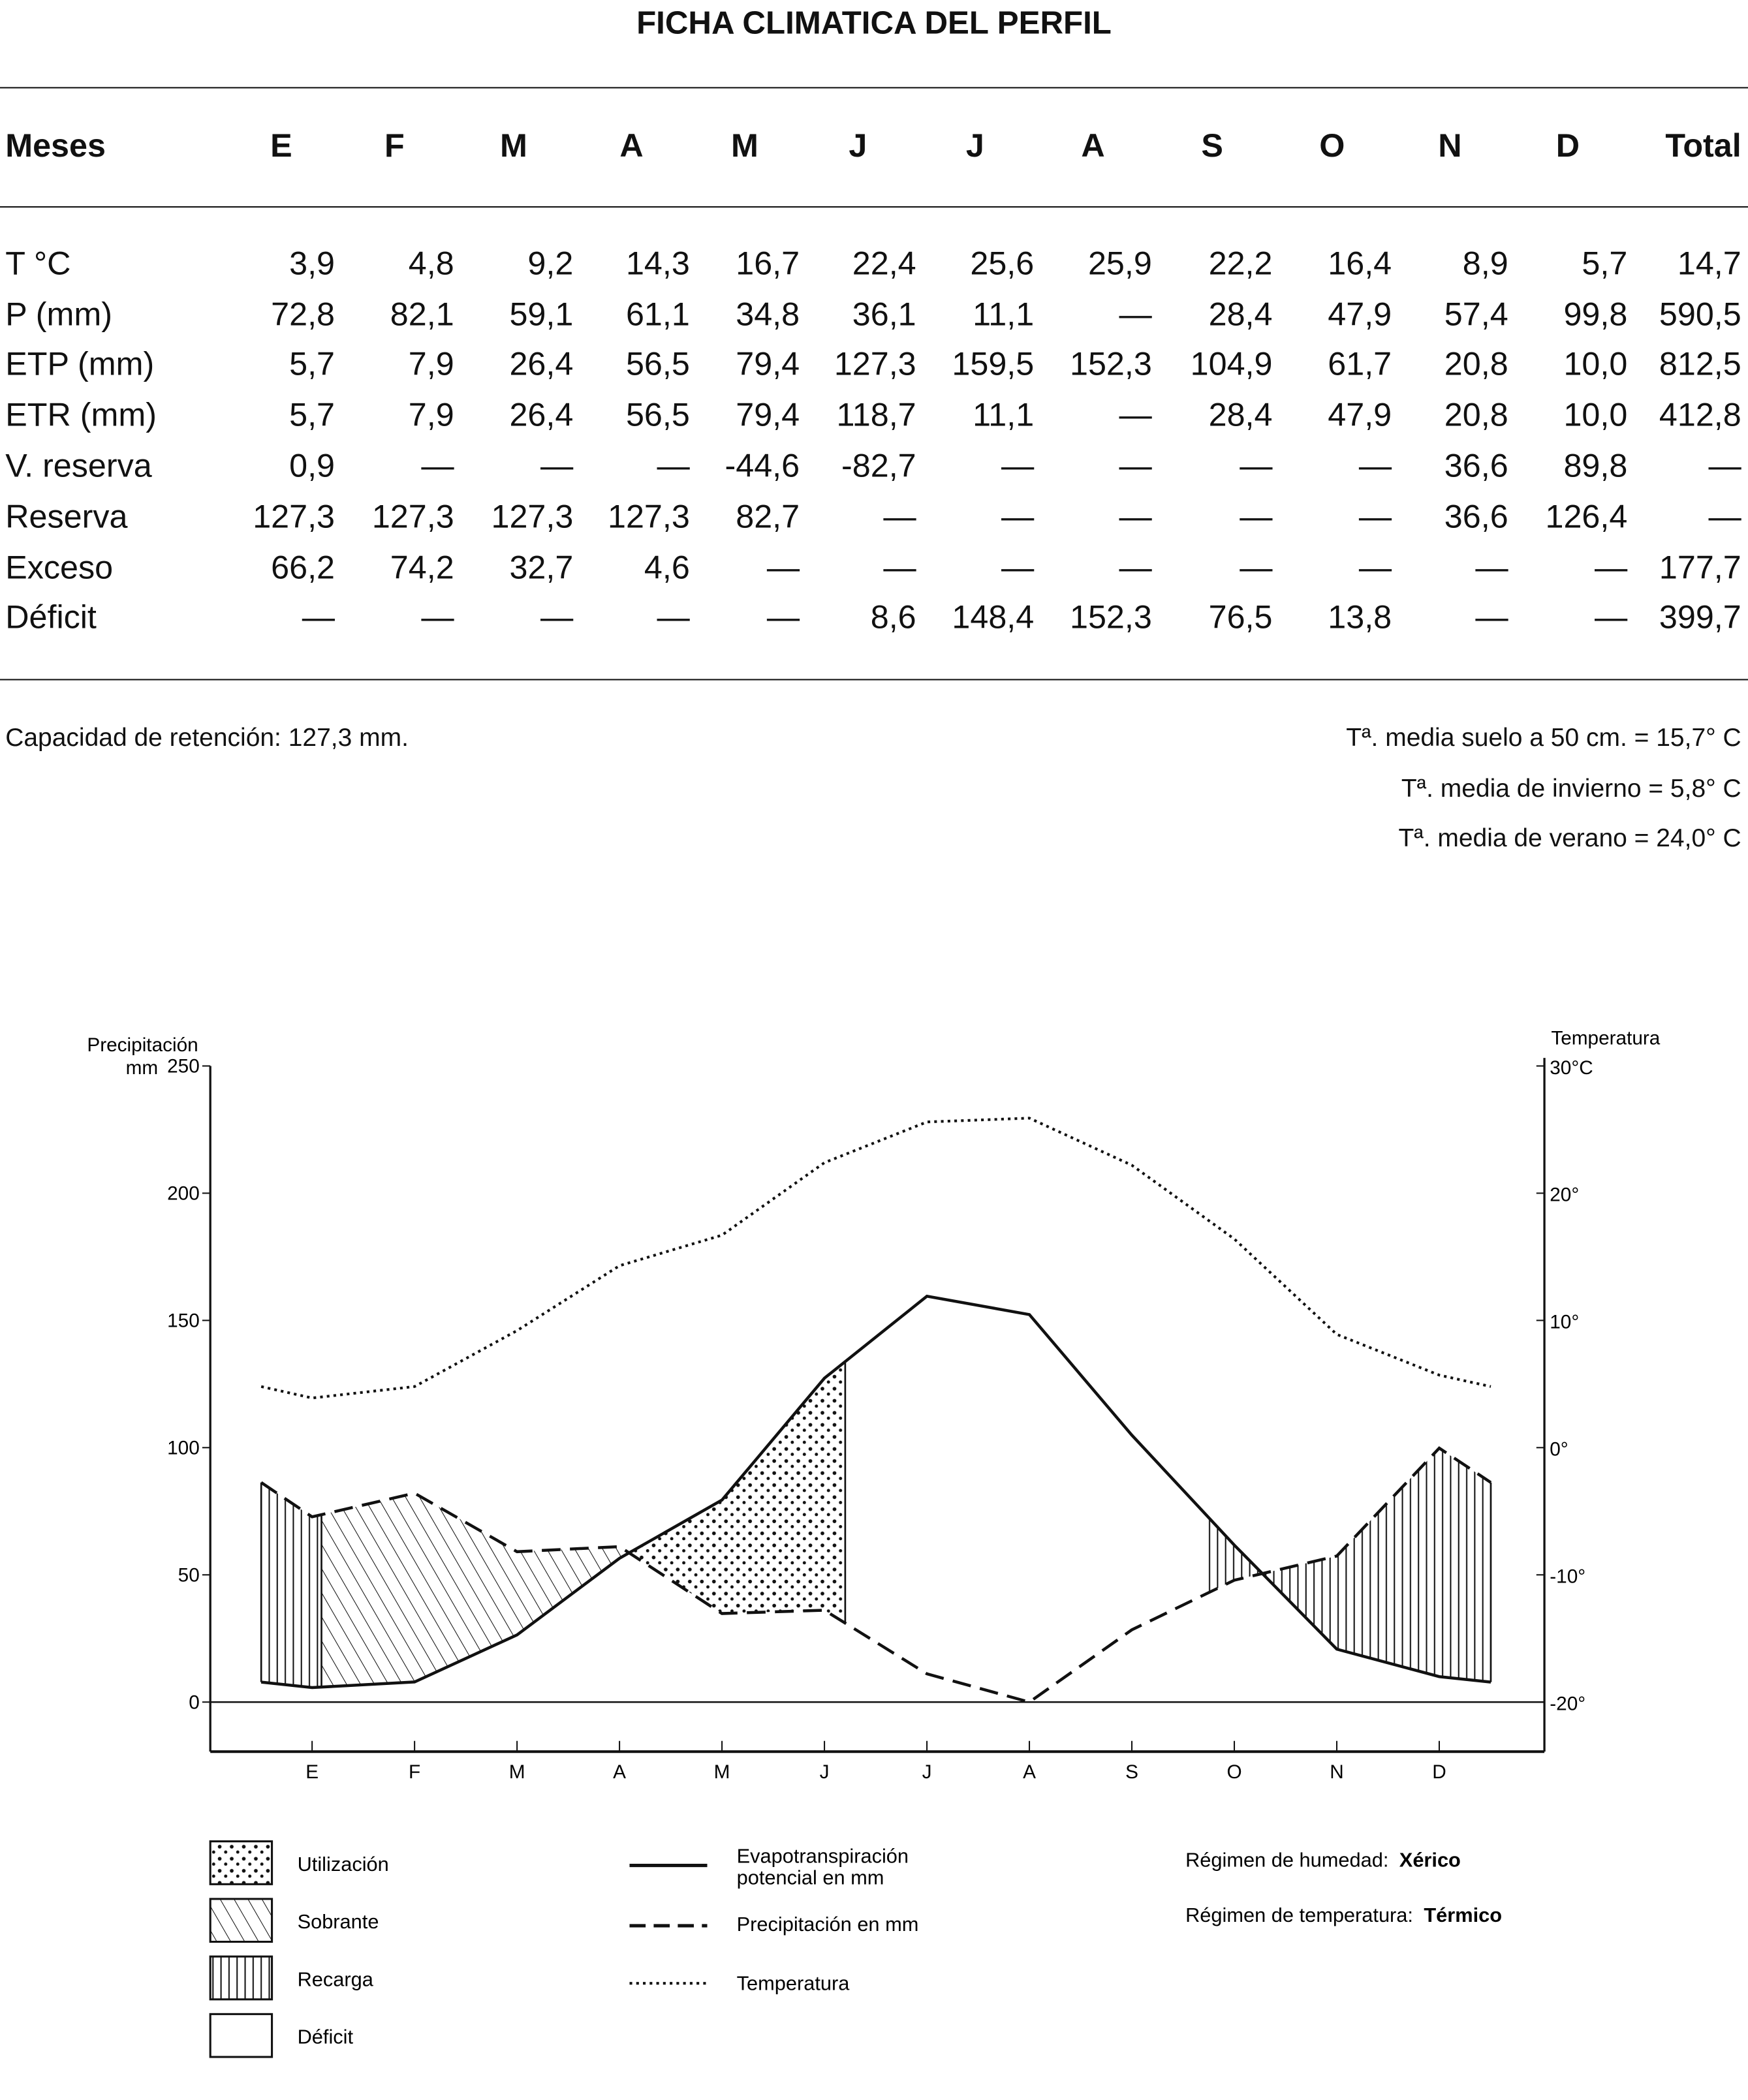  I want to click on x-tick-label: E, so click(312, 1772).